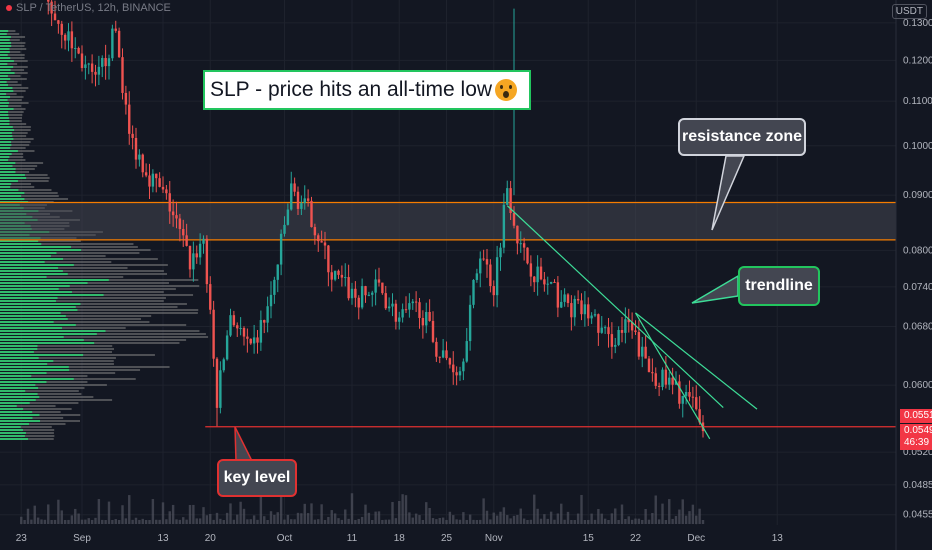  What do you see at coordinates (448, 221) in the screenshot?
I see `resistance-zone` at bounding box center [448, 221].